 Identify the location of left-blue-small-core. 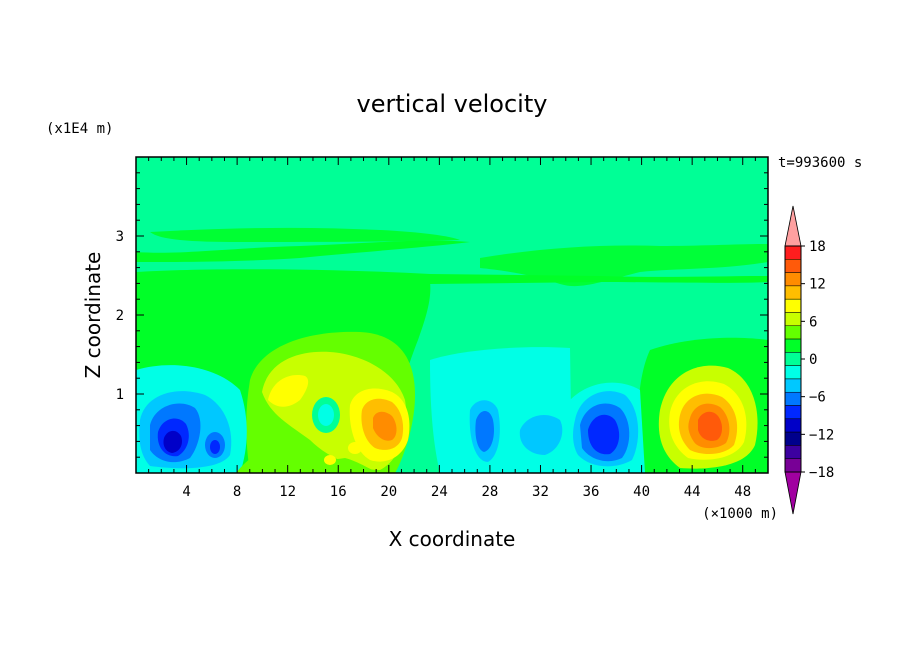
(215, 447).